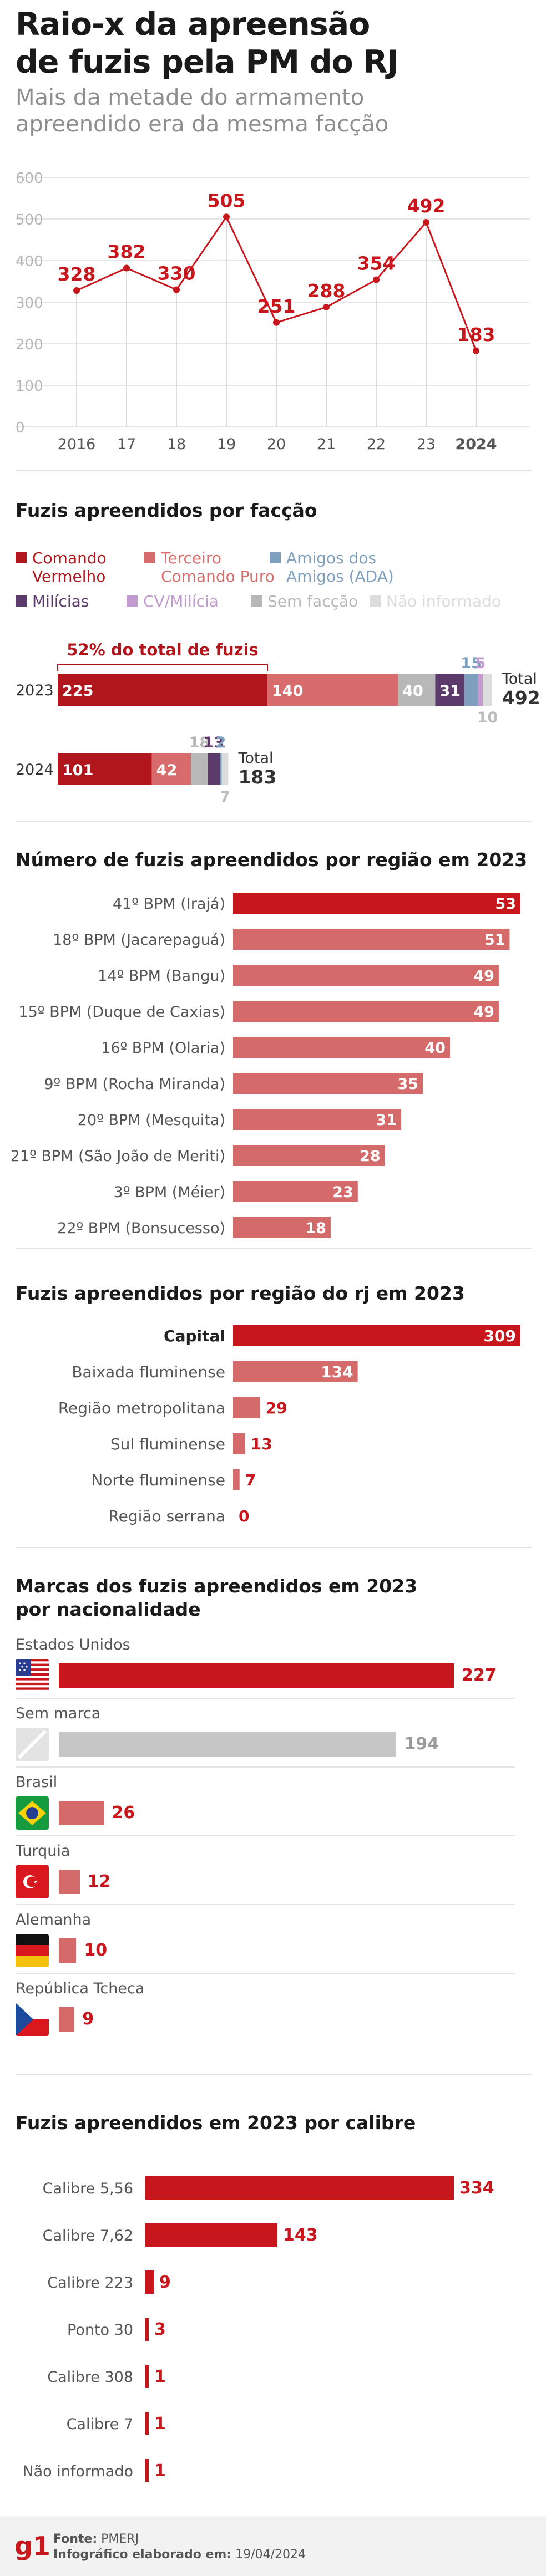  What do you see at coordinates (193, 25) in the screenshot?
I see `title-line-1: Raio-x da apreensão` at bounding box center [193, 25].